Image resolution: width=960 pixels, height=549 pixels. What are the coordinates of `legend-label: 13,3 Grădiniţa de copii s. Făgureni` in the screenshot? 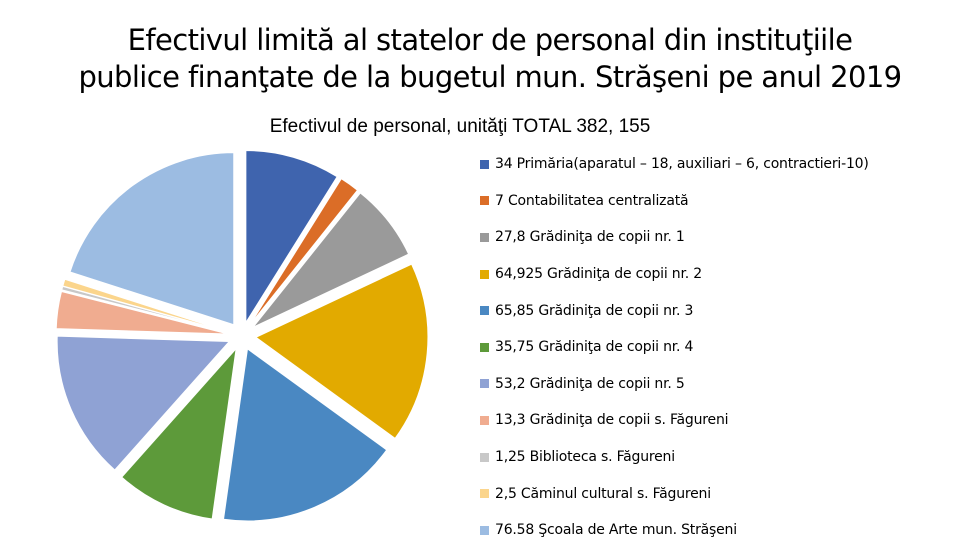 It's located at (612, 420).